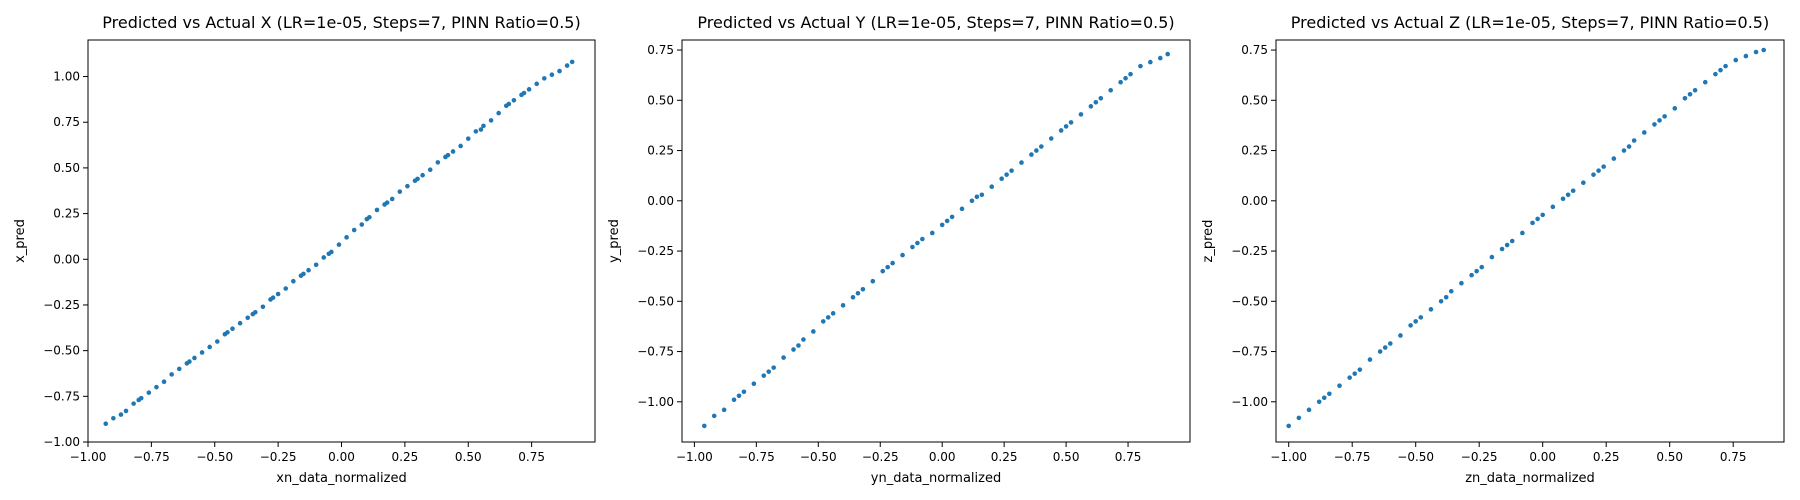 The height and width of the screenshot is (500, 1800). Describe the element at coordinates (1249, 402) in the screenshot. I see `y-tick-label: −1.00` at that location.